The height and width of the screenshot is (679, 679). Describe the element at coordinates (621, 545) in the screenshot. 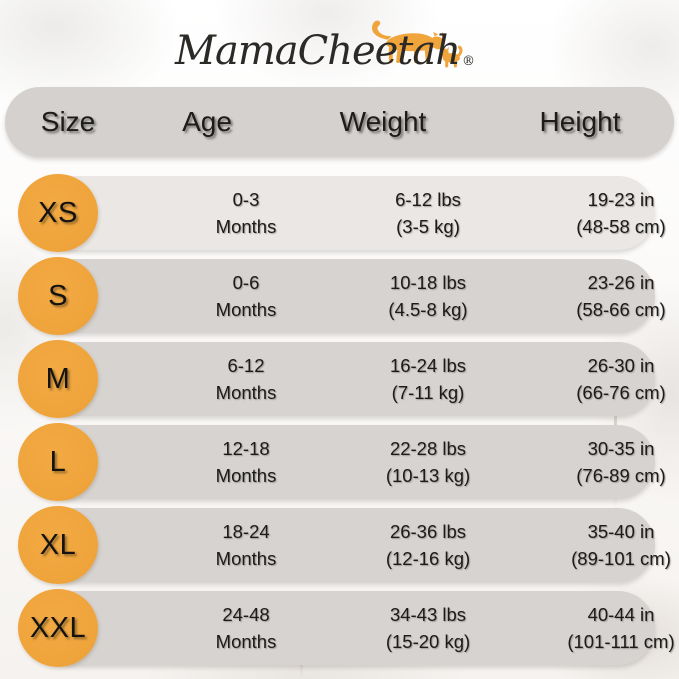

I see `height-cell: 35-40 in (89-101 cm)` at that location.